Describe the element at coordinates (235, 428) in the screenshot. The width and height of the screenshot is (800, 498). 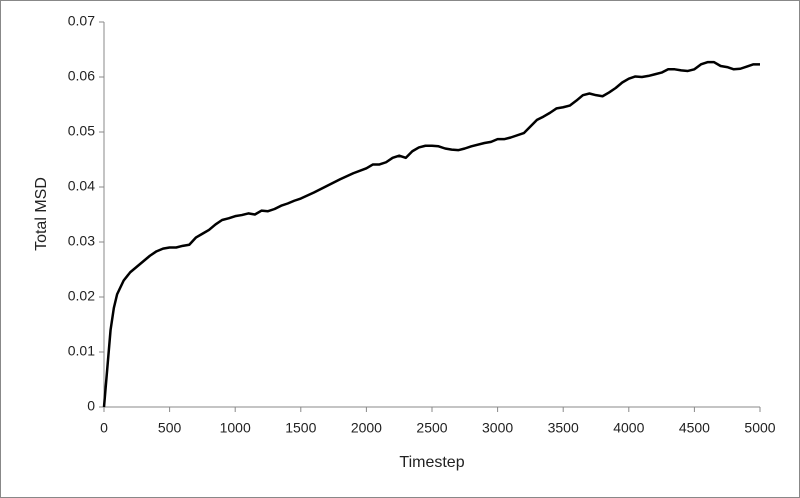
I see `x-tick-label: 1000` at that location.